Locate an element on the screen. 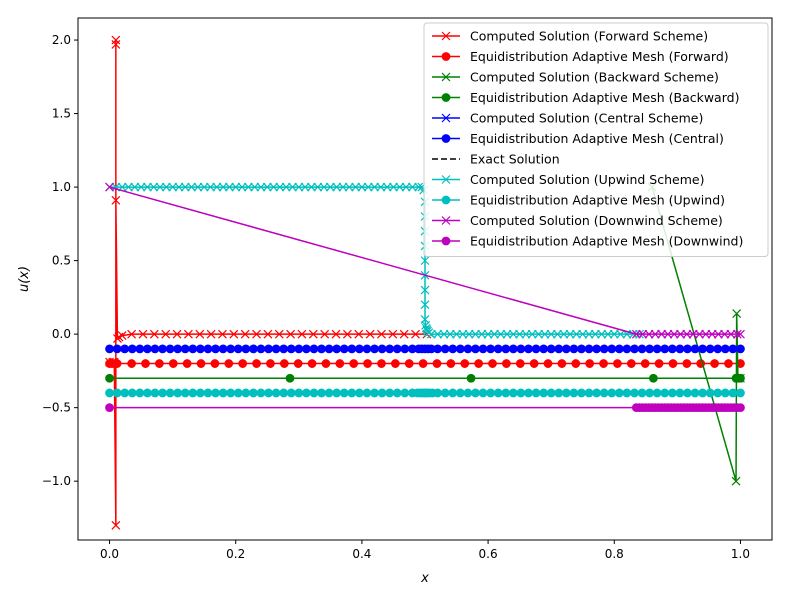  legend-entry: Computed Solution (Downwind Scheme) is located at coordinates (577, 220).